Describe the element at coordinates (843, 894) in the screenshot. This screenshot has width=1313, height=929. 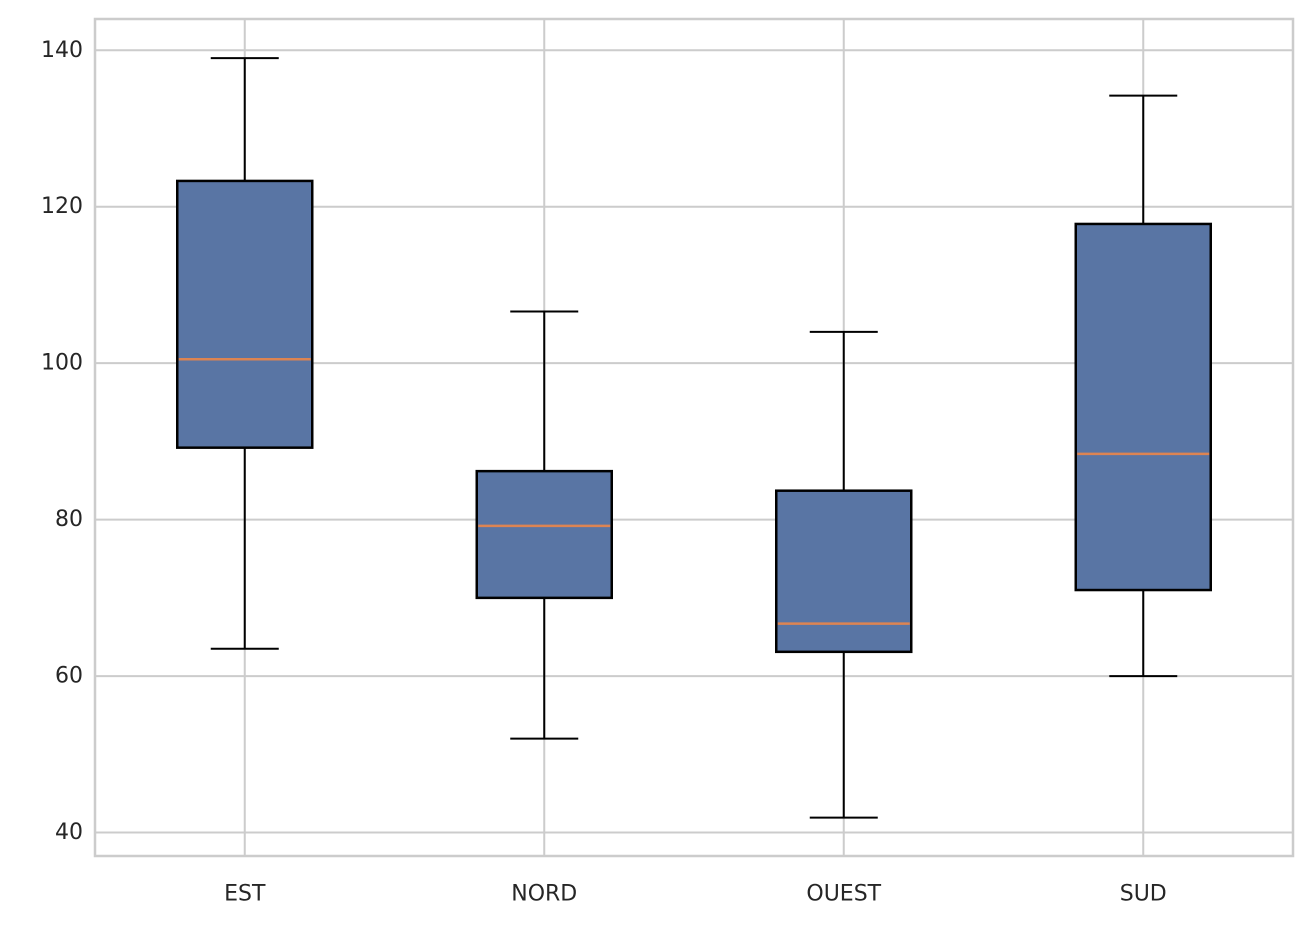
I see `x-tick-label: OUEST` at that location.